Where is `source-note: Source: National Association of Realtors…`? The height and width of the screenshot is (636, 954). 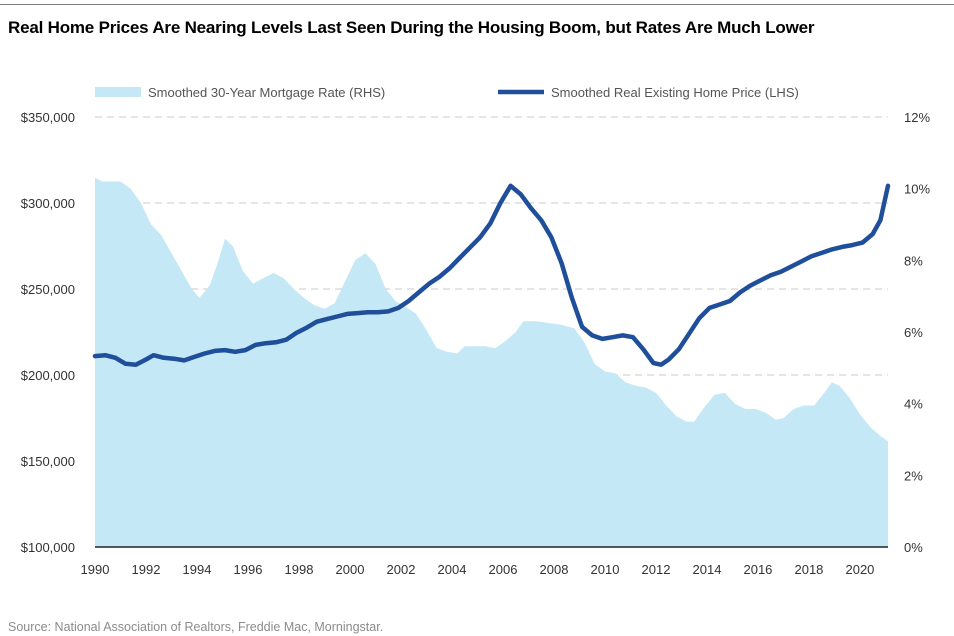 source-note: Source: National Association of Realtors… is located at coordinates (196, 627).